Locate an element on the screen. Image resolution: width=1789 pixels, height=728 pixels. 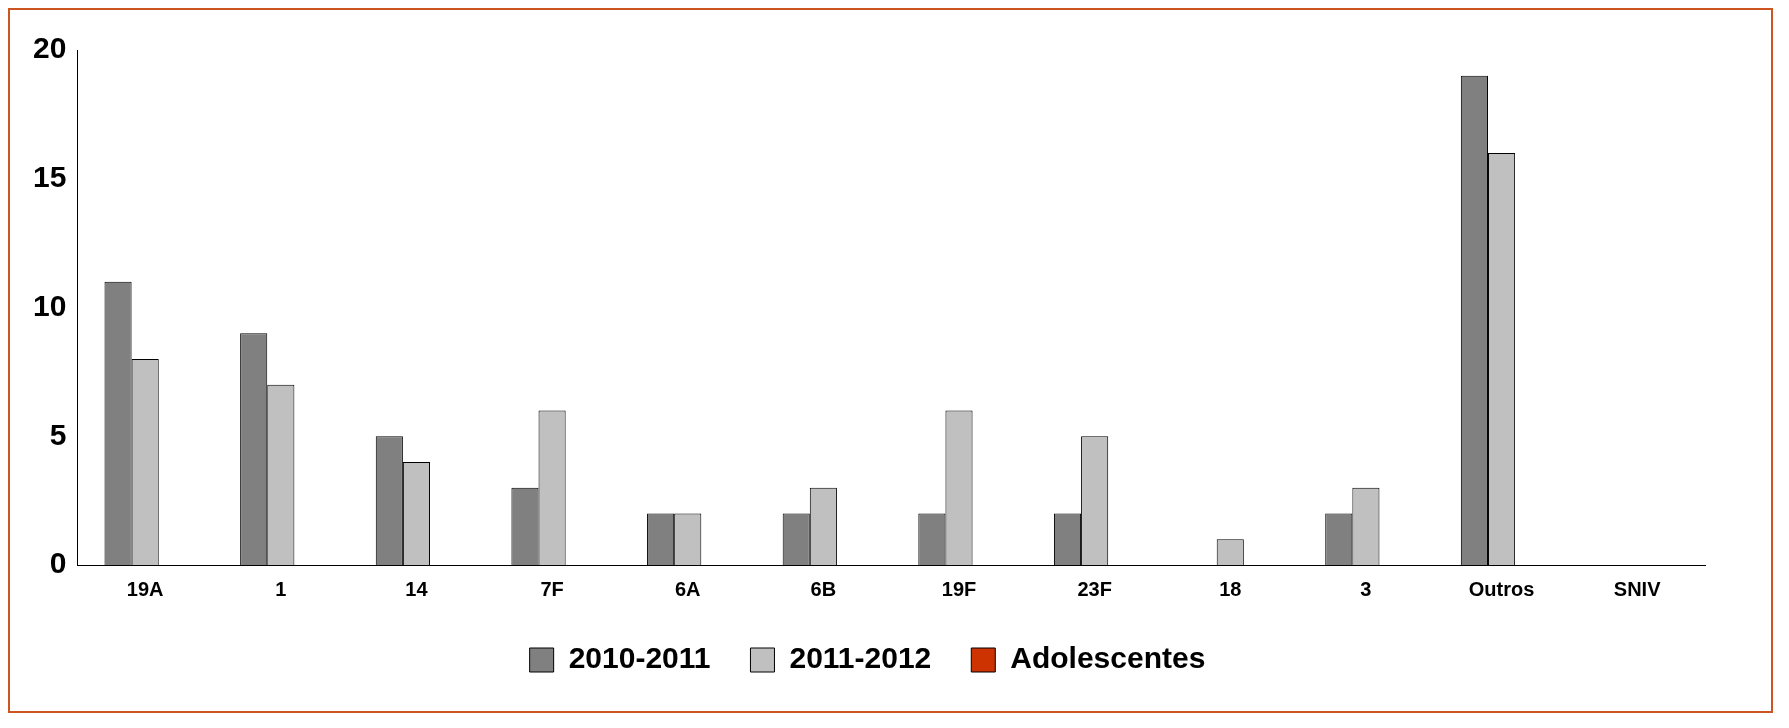
x-tick-label: SNIV is located at coordinates (1637, 588).